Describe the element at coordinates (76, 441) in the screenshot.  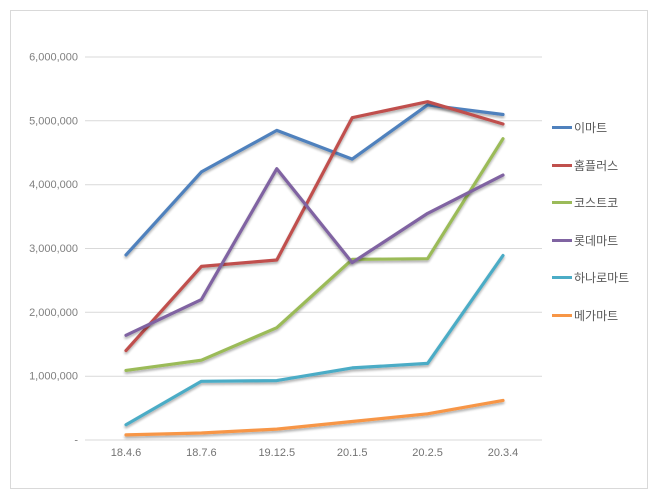
I see `y-tick-label: -` at that location.